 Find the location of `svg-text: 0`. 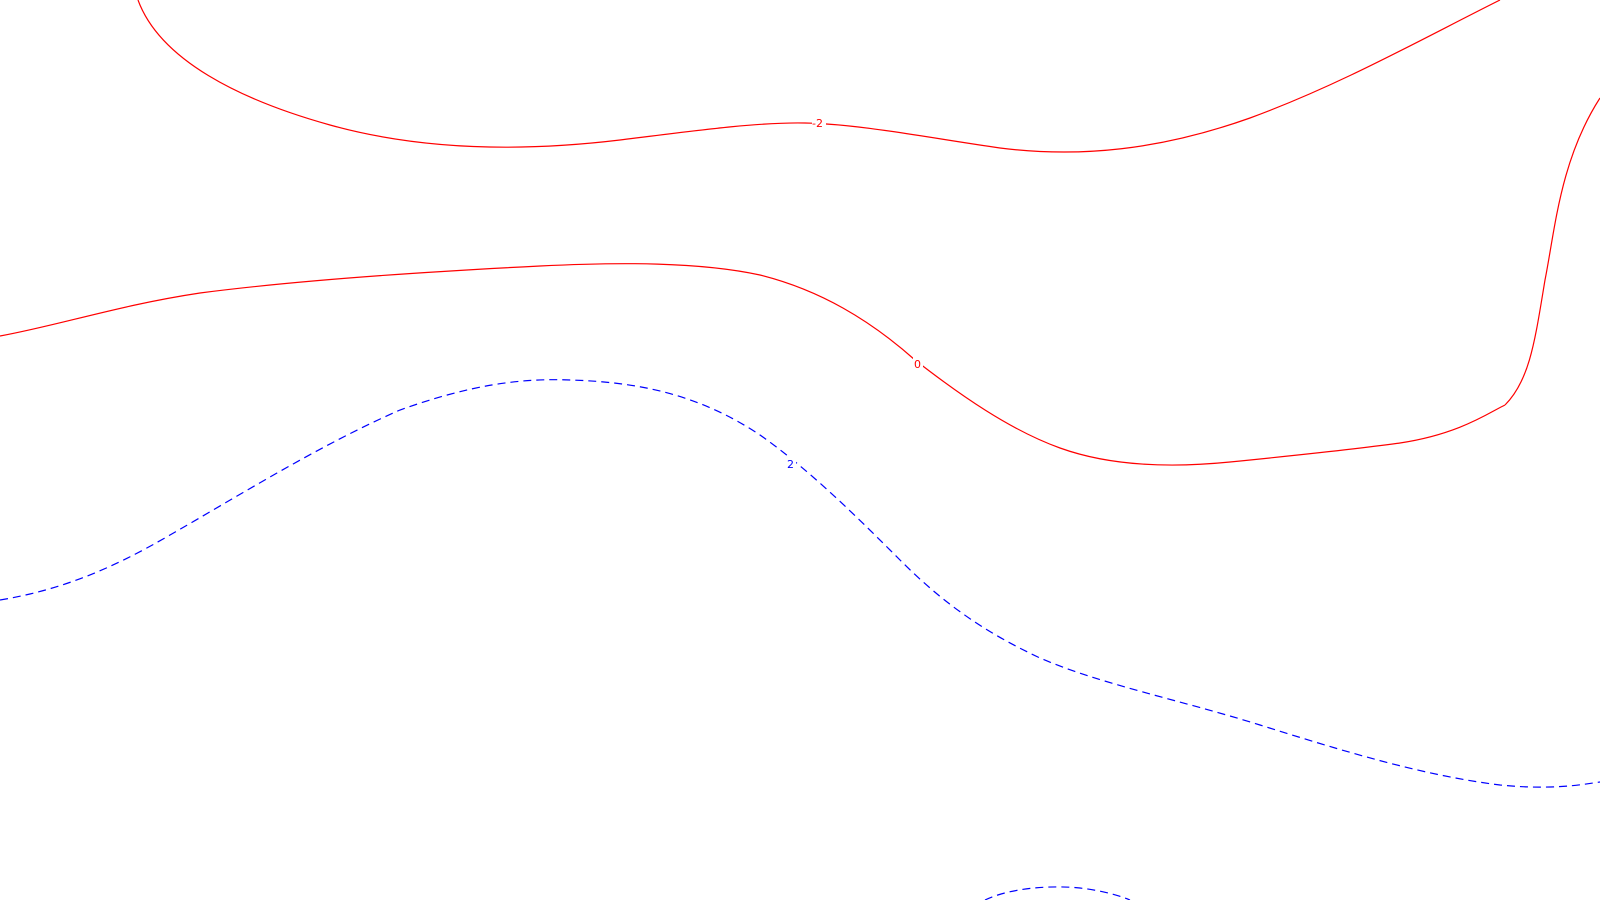

svg-text: 0 is located at coordinates (917, 364).